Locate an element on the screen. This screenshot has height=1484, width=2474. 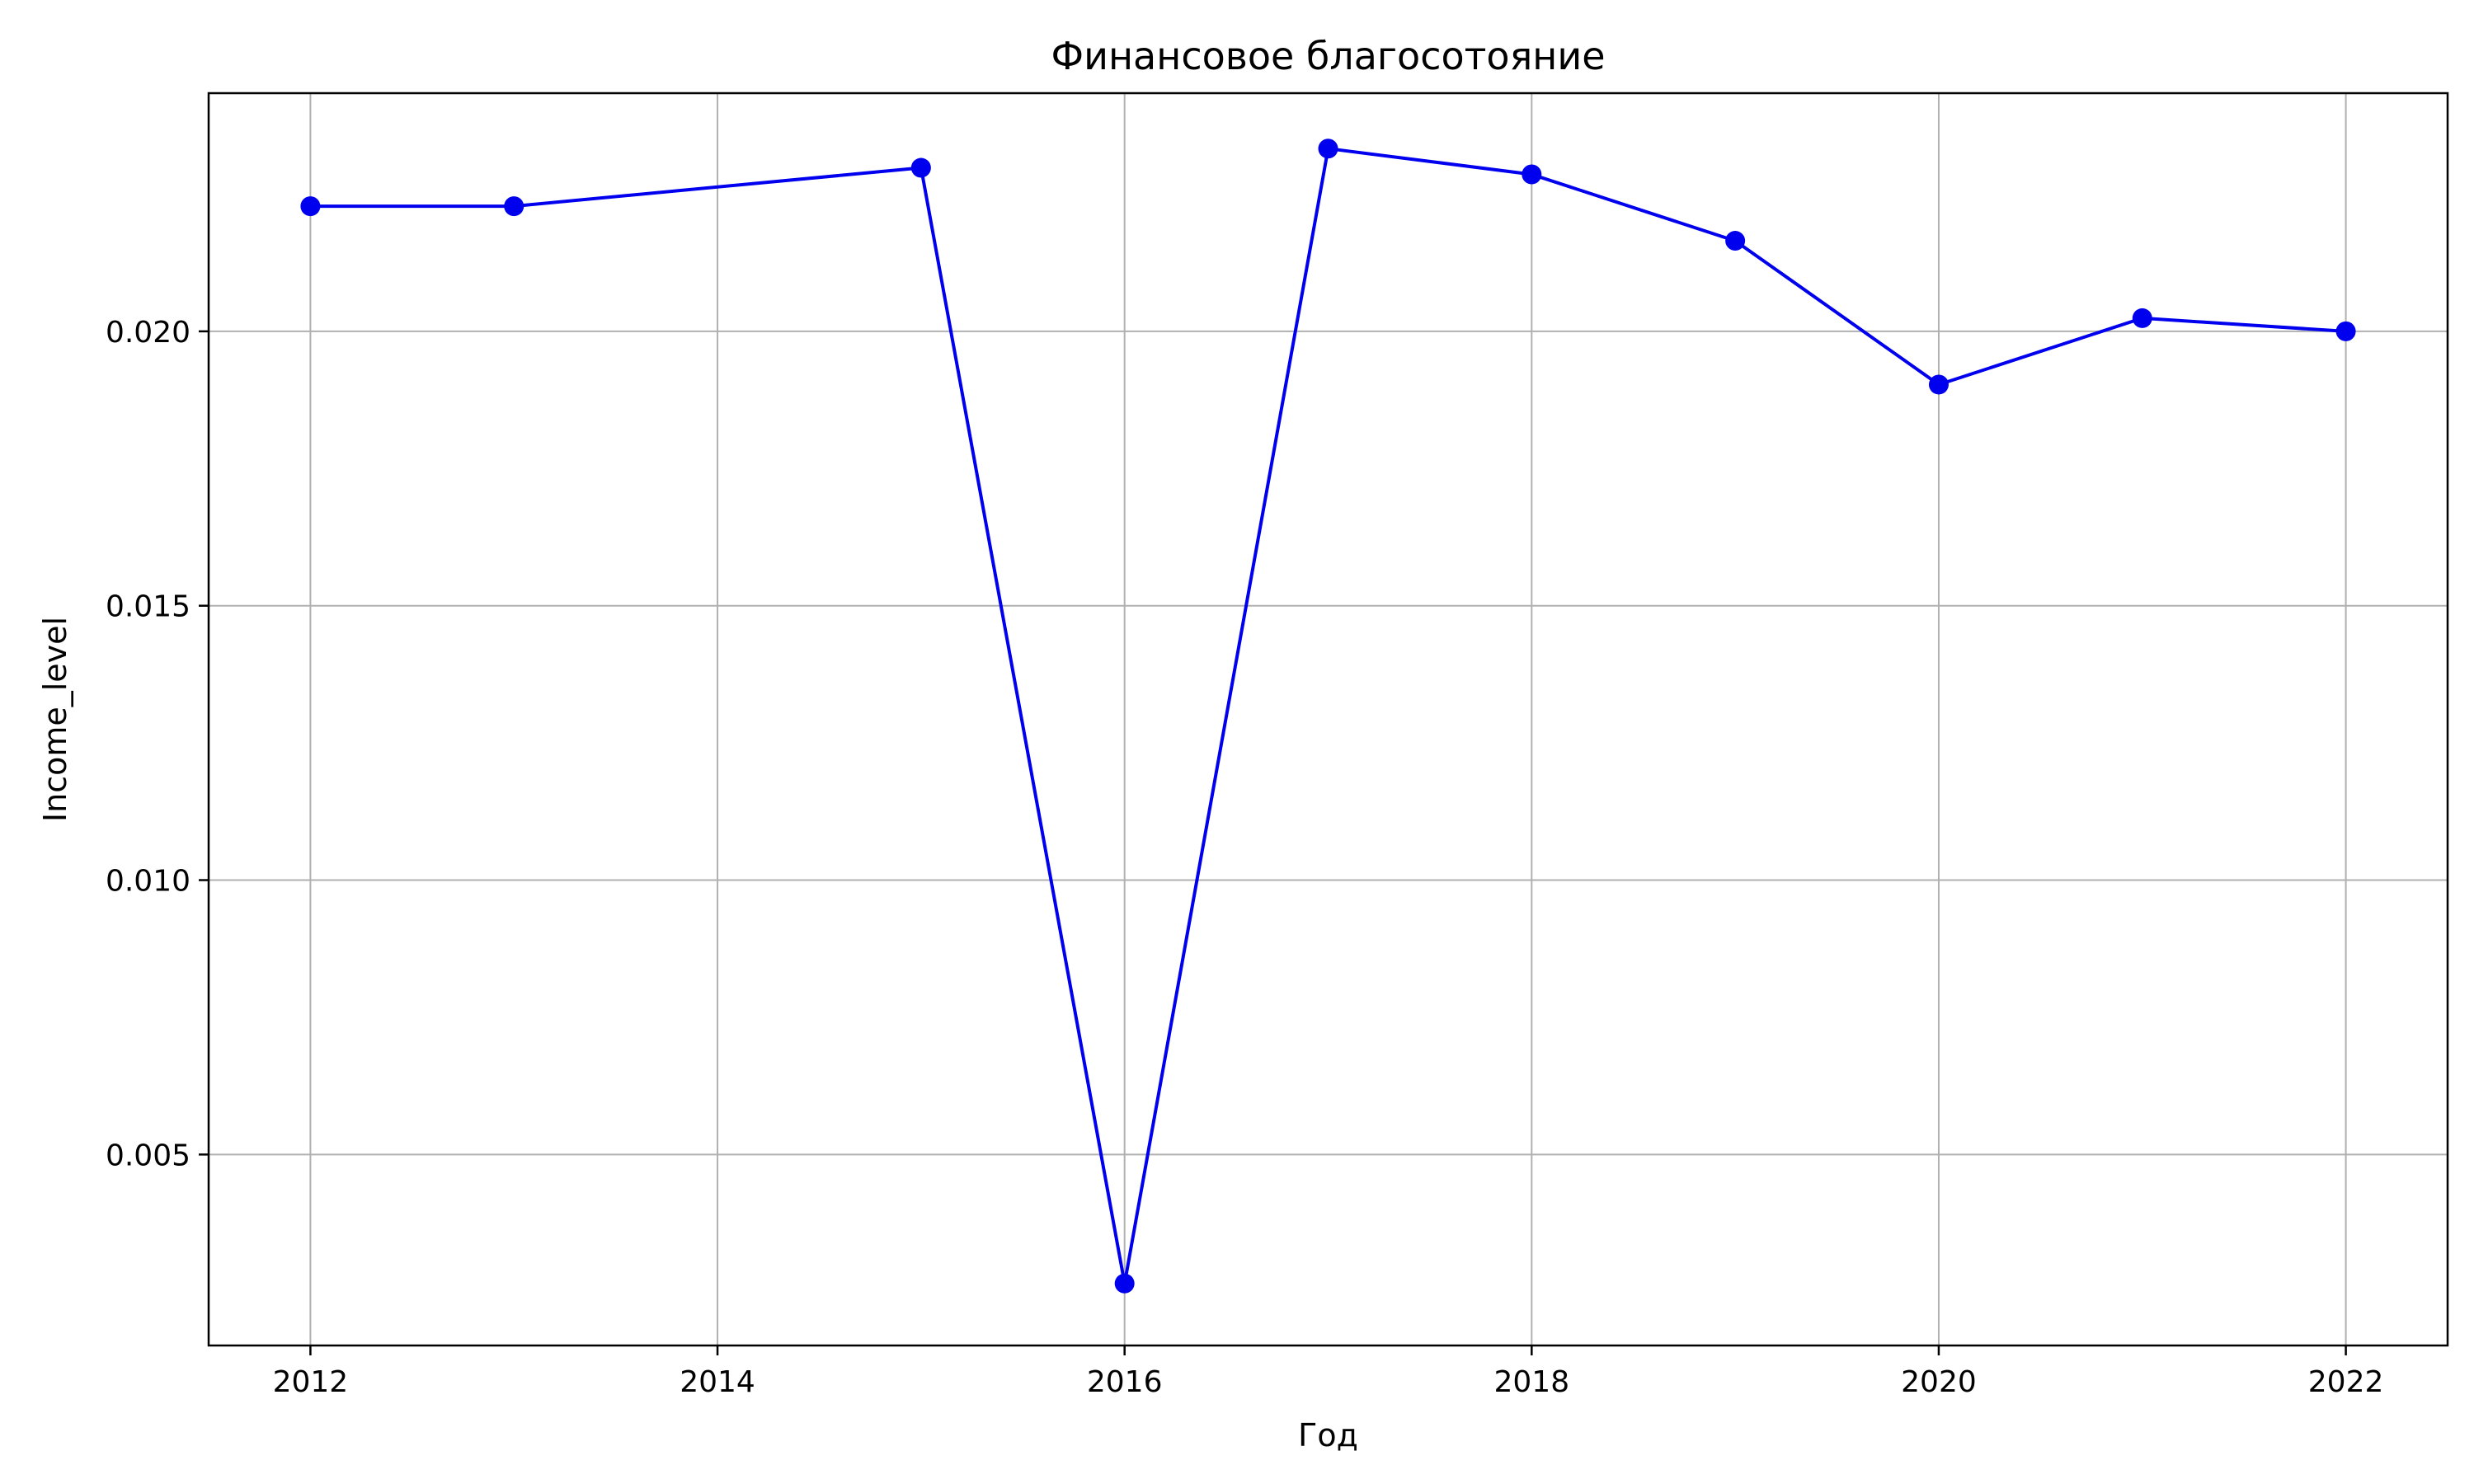
x-tick-label: 2018 is located at coordinates (1532, 1382).